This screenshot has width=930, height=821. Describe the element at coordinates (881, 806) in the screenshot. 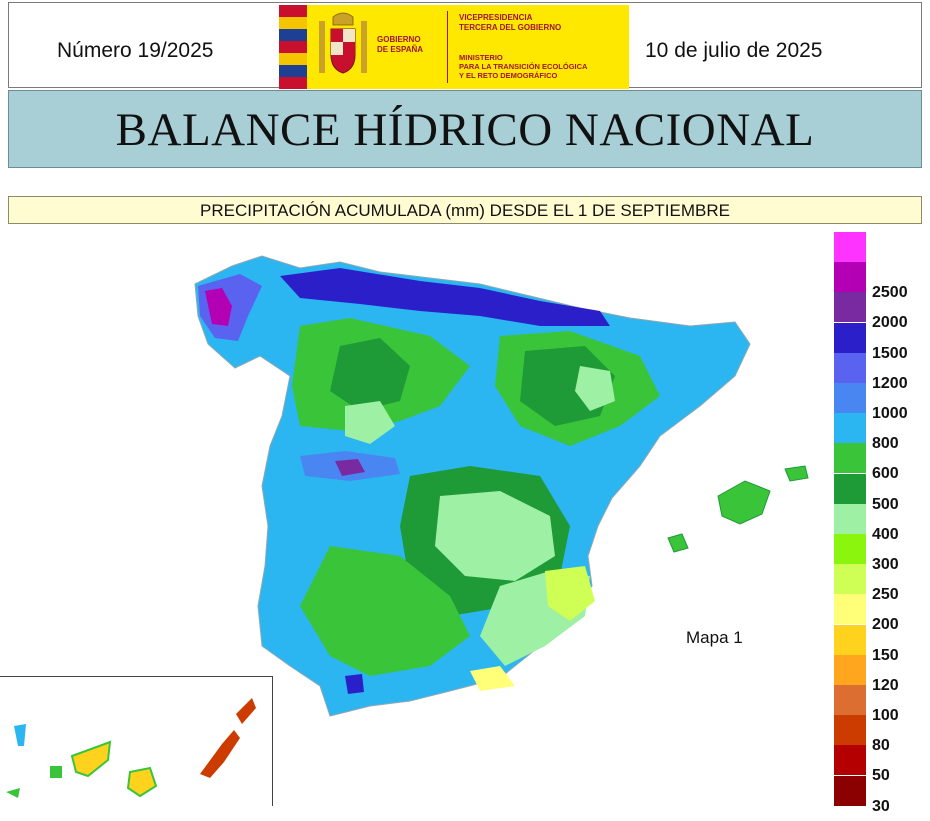

I see `legend-label: 30` at that location.